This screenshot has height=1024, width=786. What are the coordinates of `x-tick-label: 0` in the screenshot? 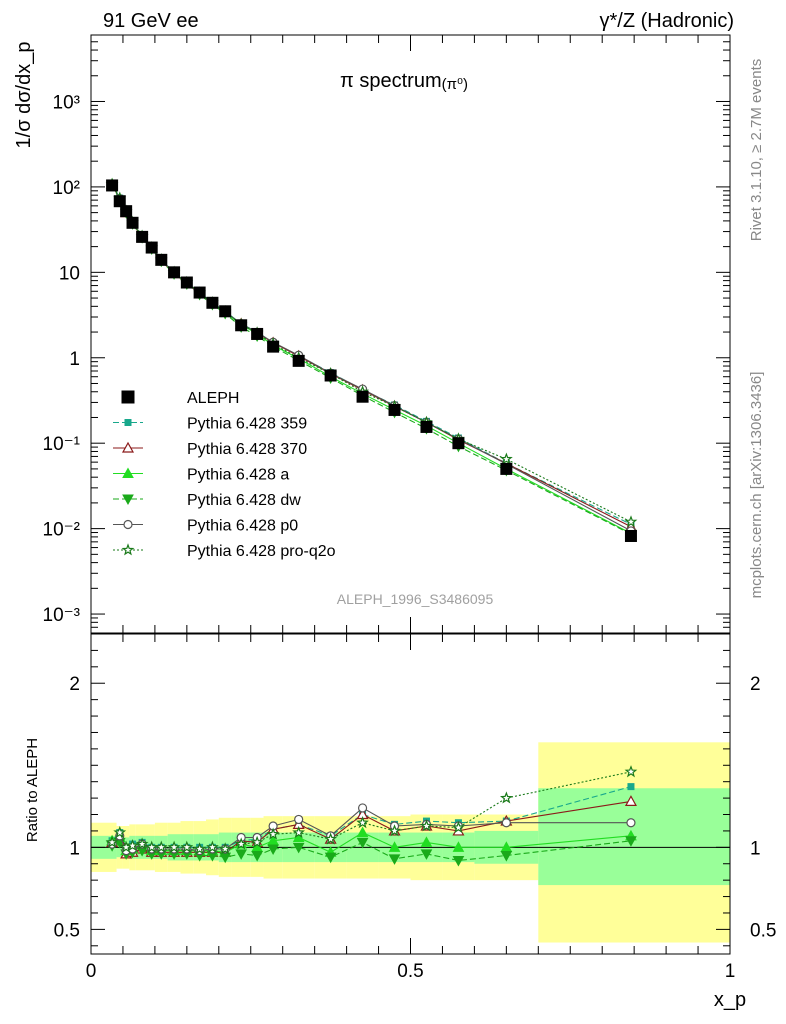 It's located at (91, 971).